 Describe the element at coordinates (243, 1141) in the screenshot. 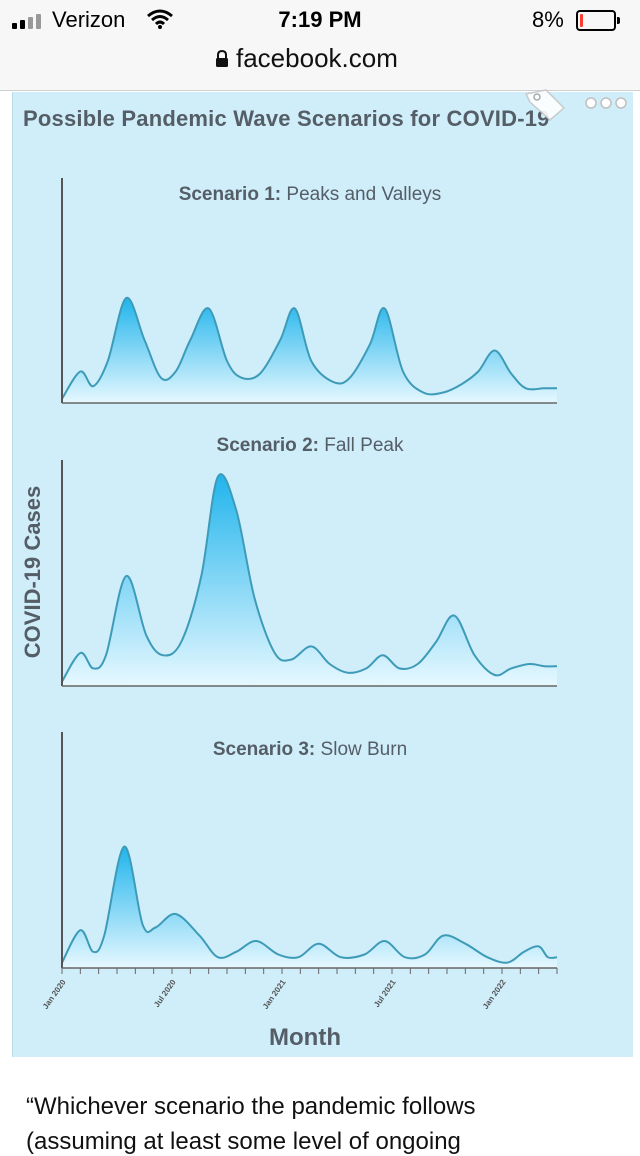

I see `post-caption-line-2: (assuming at least some level of ongoing` at that location.